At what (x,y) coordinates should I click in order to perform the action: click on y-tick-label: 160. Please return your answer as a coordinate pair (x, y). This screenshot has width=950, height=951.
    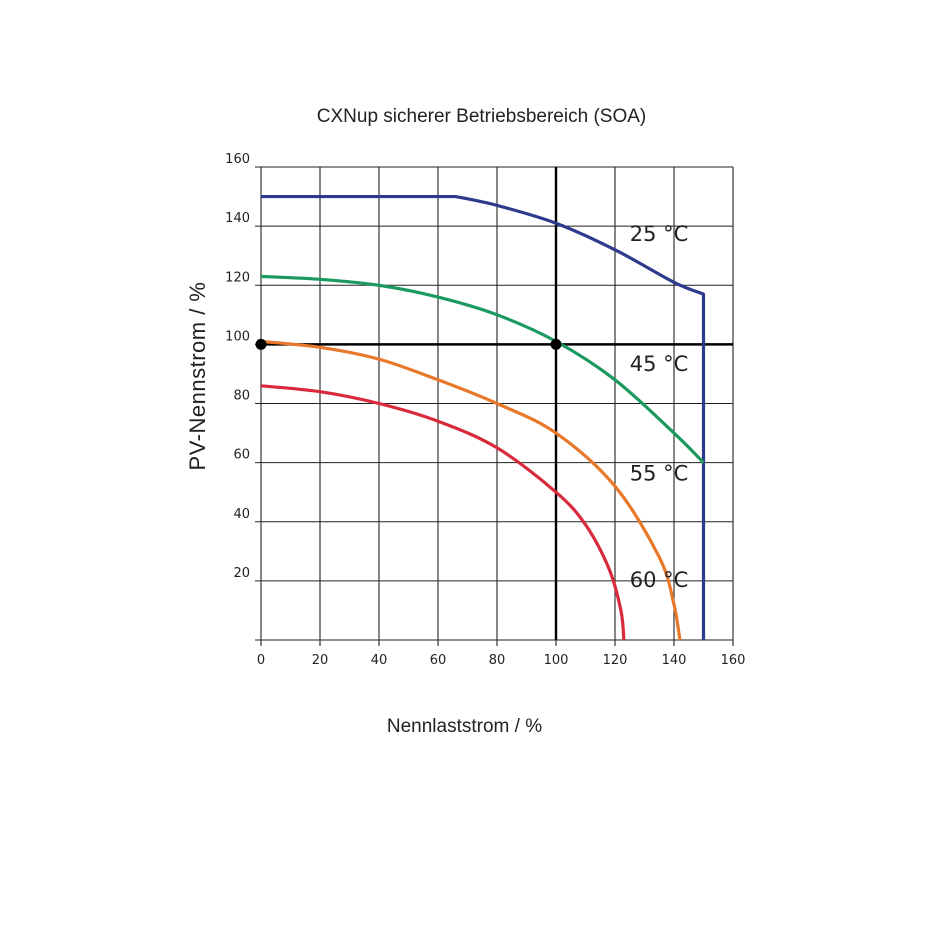
    Looking at the image, I should click on (237, 159).